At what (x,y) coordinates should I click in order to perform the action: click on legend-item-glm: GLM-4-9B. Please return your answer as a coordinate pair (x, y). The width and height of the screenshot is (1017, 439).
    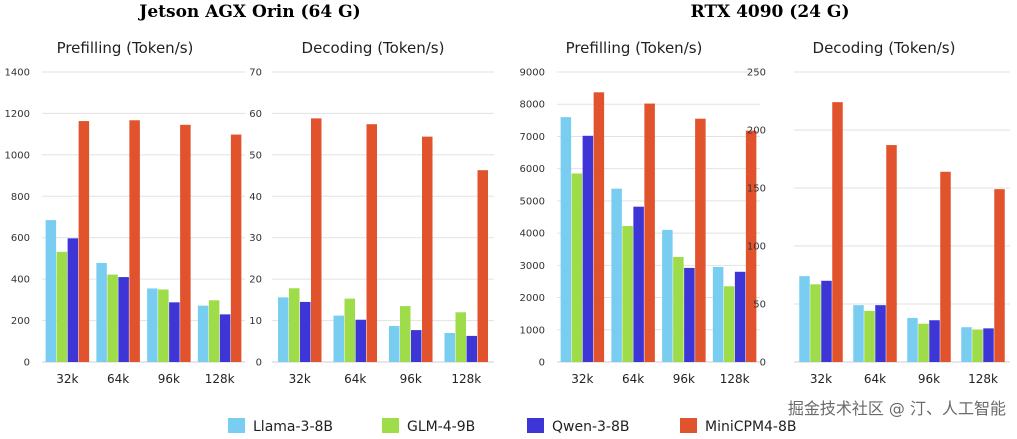
    Looking at the image, I should click on (428, 426).